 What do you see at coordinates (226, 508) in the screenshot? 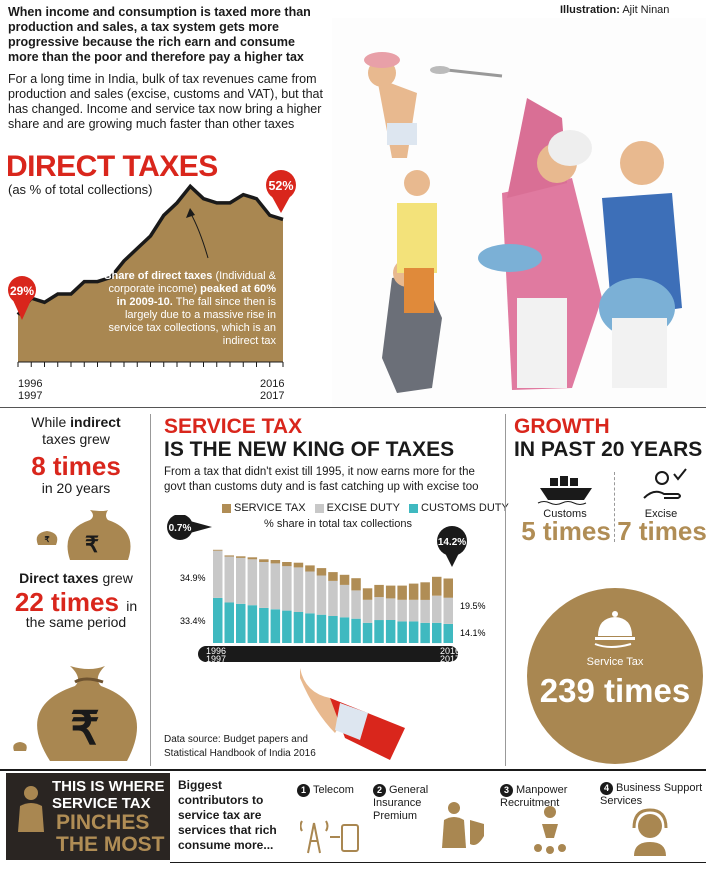
I see `legend-swatch-service` at bounding box center [226, 508].